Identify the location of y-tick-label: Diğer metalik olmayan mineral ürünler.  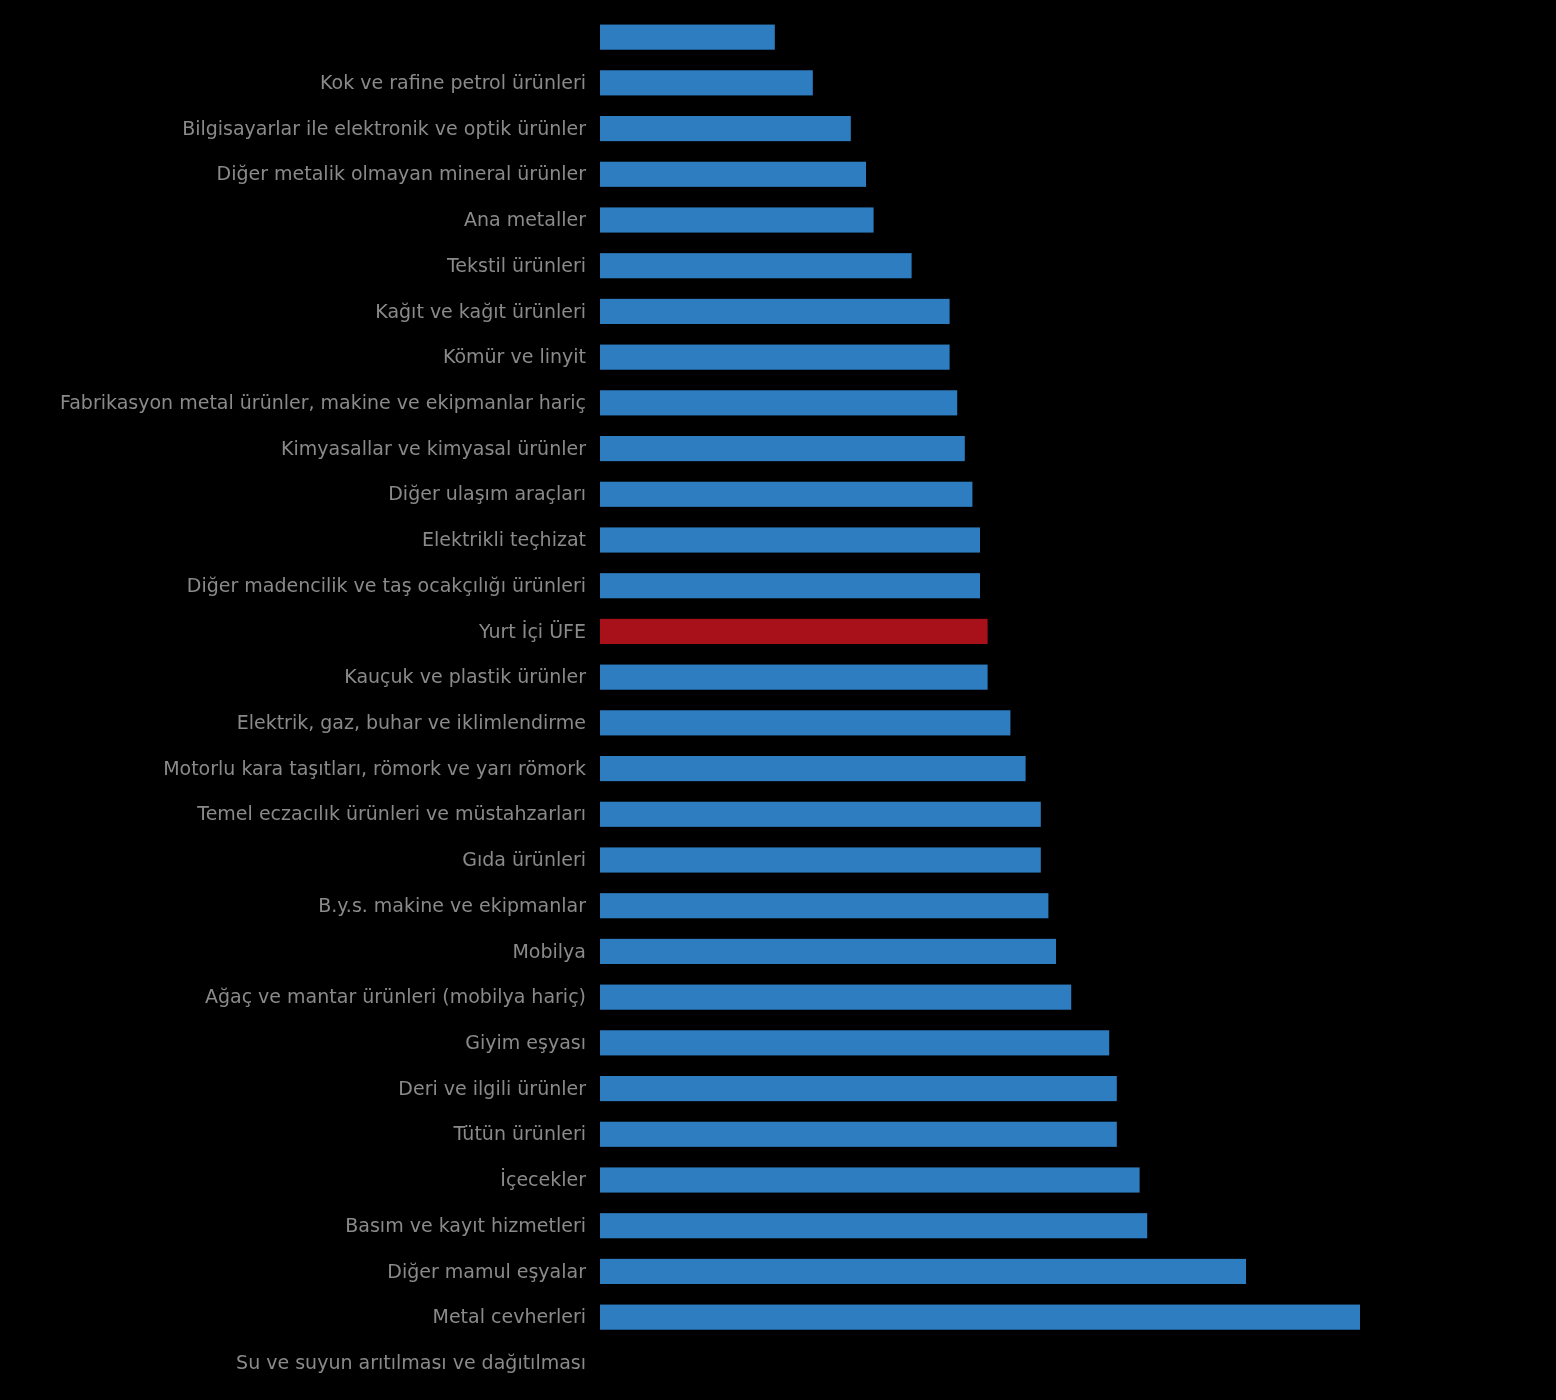
(401, 173).